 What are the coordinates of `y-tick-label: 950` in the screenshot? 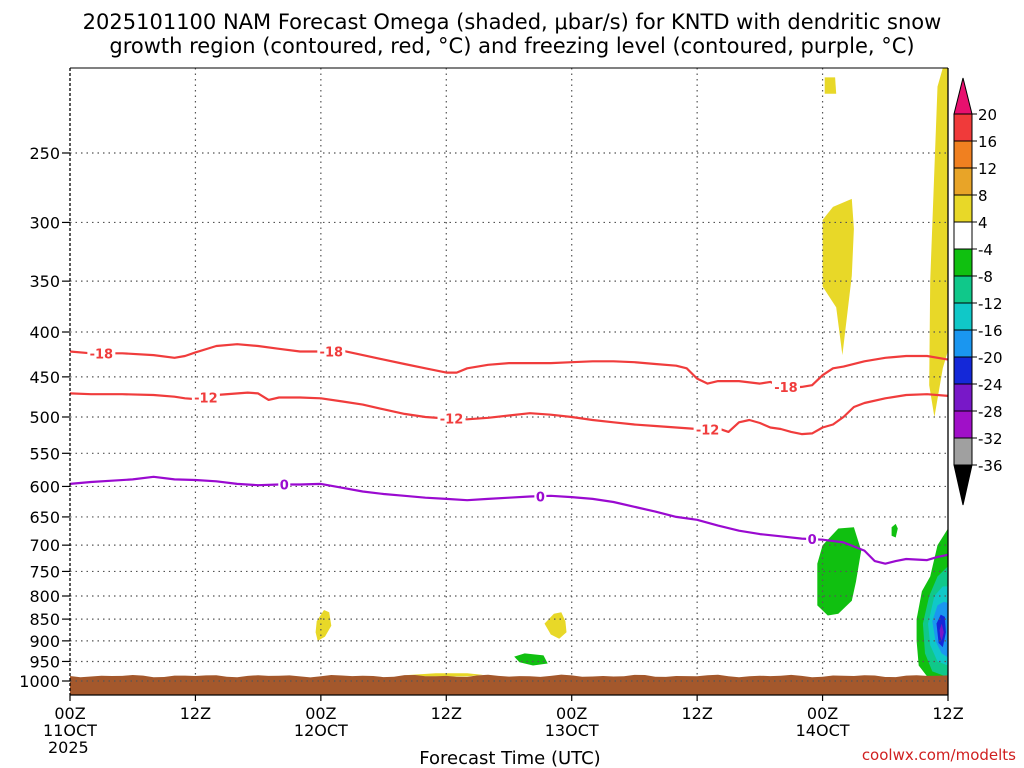 It's located at (44, 661).